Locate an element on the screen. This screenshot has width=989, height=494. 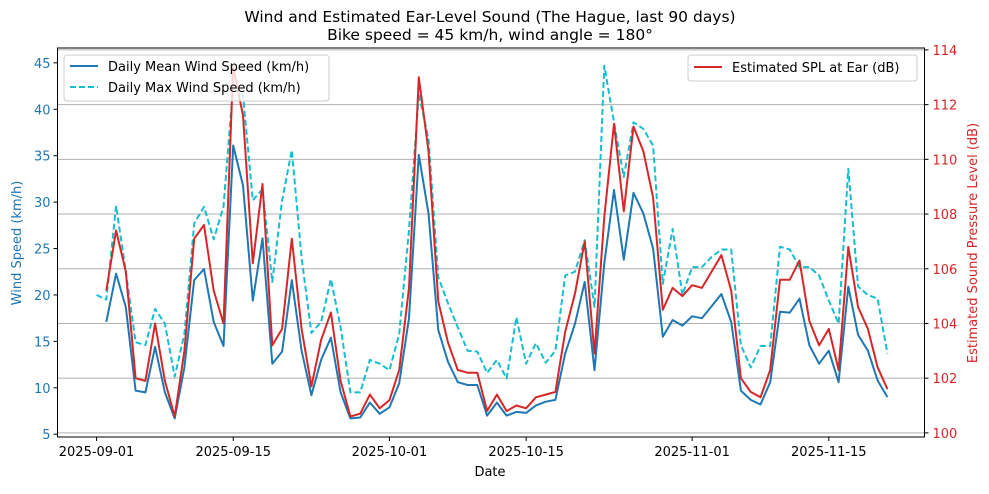
x-tick-label: 2025-11-15 is located at coordinates (829, 452).